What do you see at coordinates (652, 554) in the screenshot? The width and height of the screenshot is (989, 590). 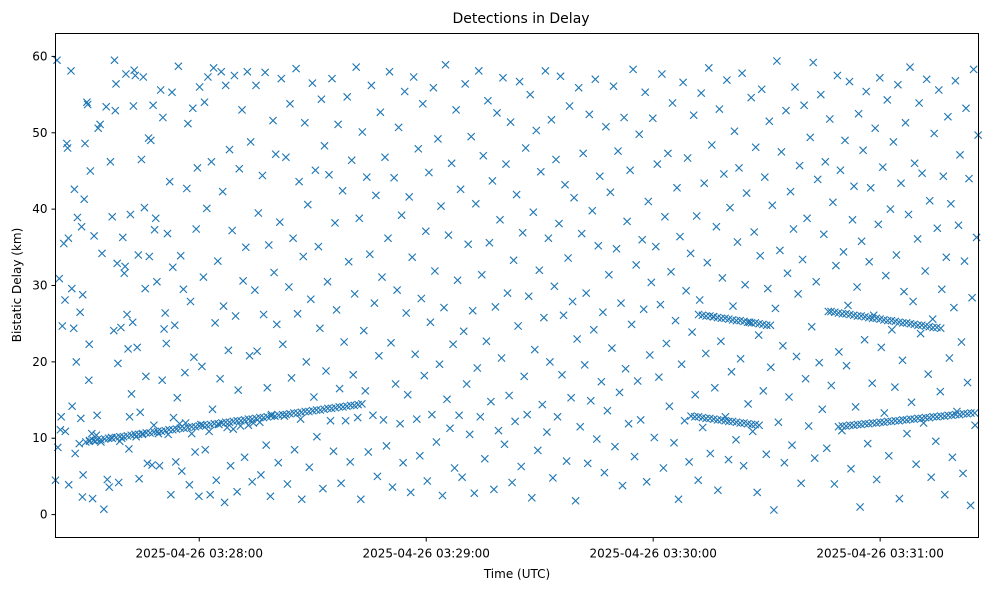 I see `x-tick-label: 2025-04-26 03:30:00` at bounding box center [652, 554].